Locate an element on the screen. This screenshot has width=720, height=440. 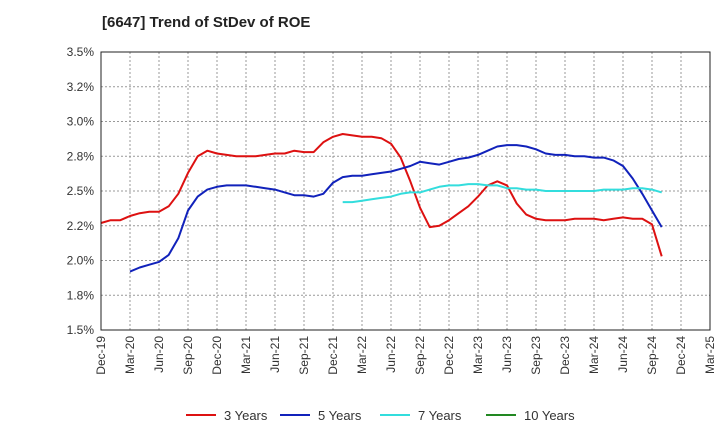
x-tick-label: Jun-21 is located at coordinates (275, 354).